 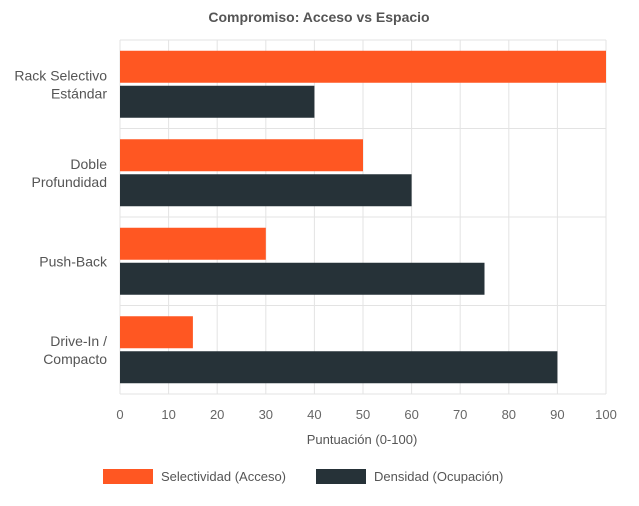 I want to click on x-tick-label: 0, so click(x=119, y=414).